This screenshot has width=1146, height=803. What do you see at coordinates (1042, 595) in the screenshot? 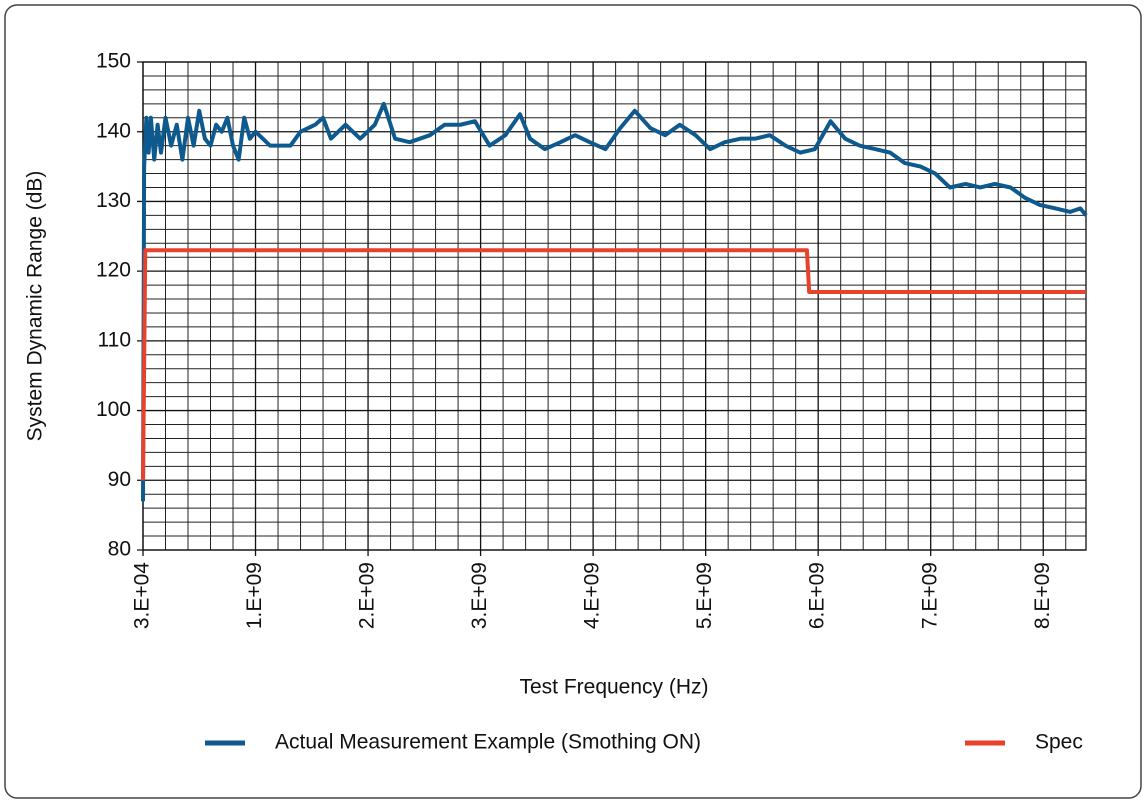
I see `x-tick-label: 8.E+09` at bounding box center [1042, 595].